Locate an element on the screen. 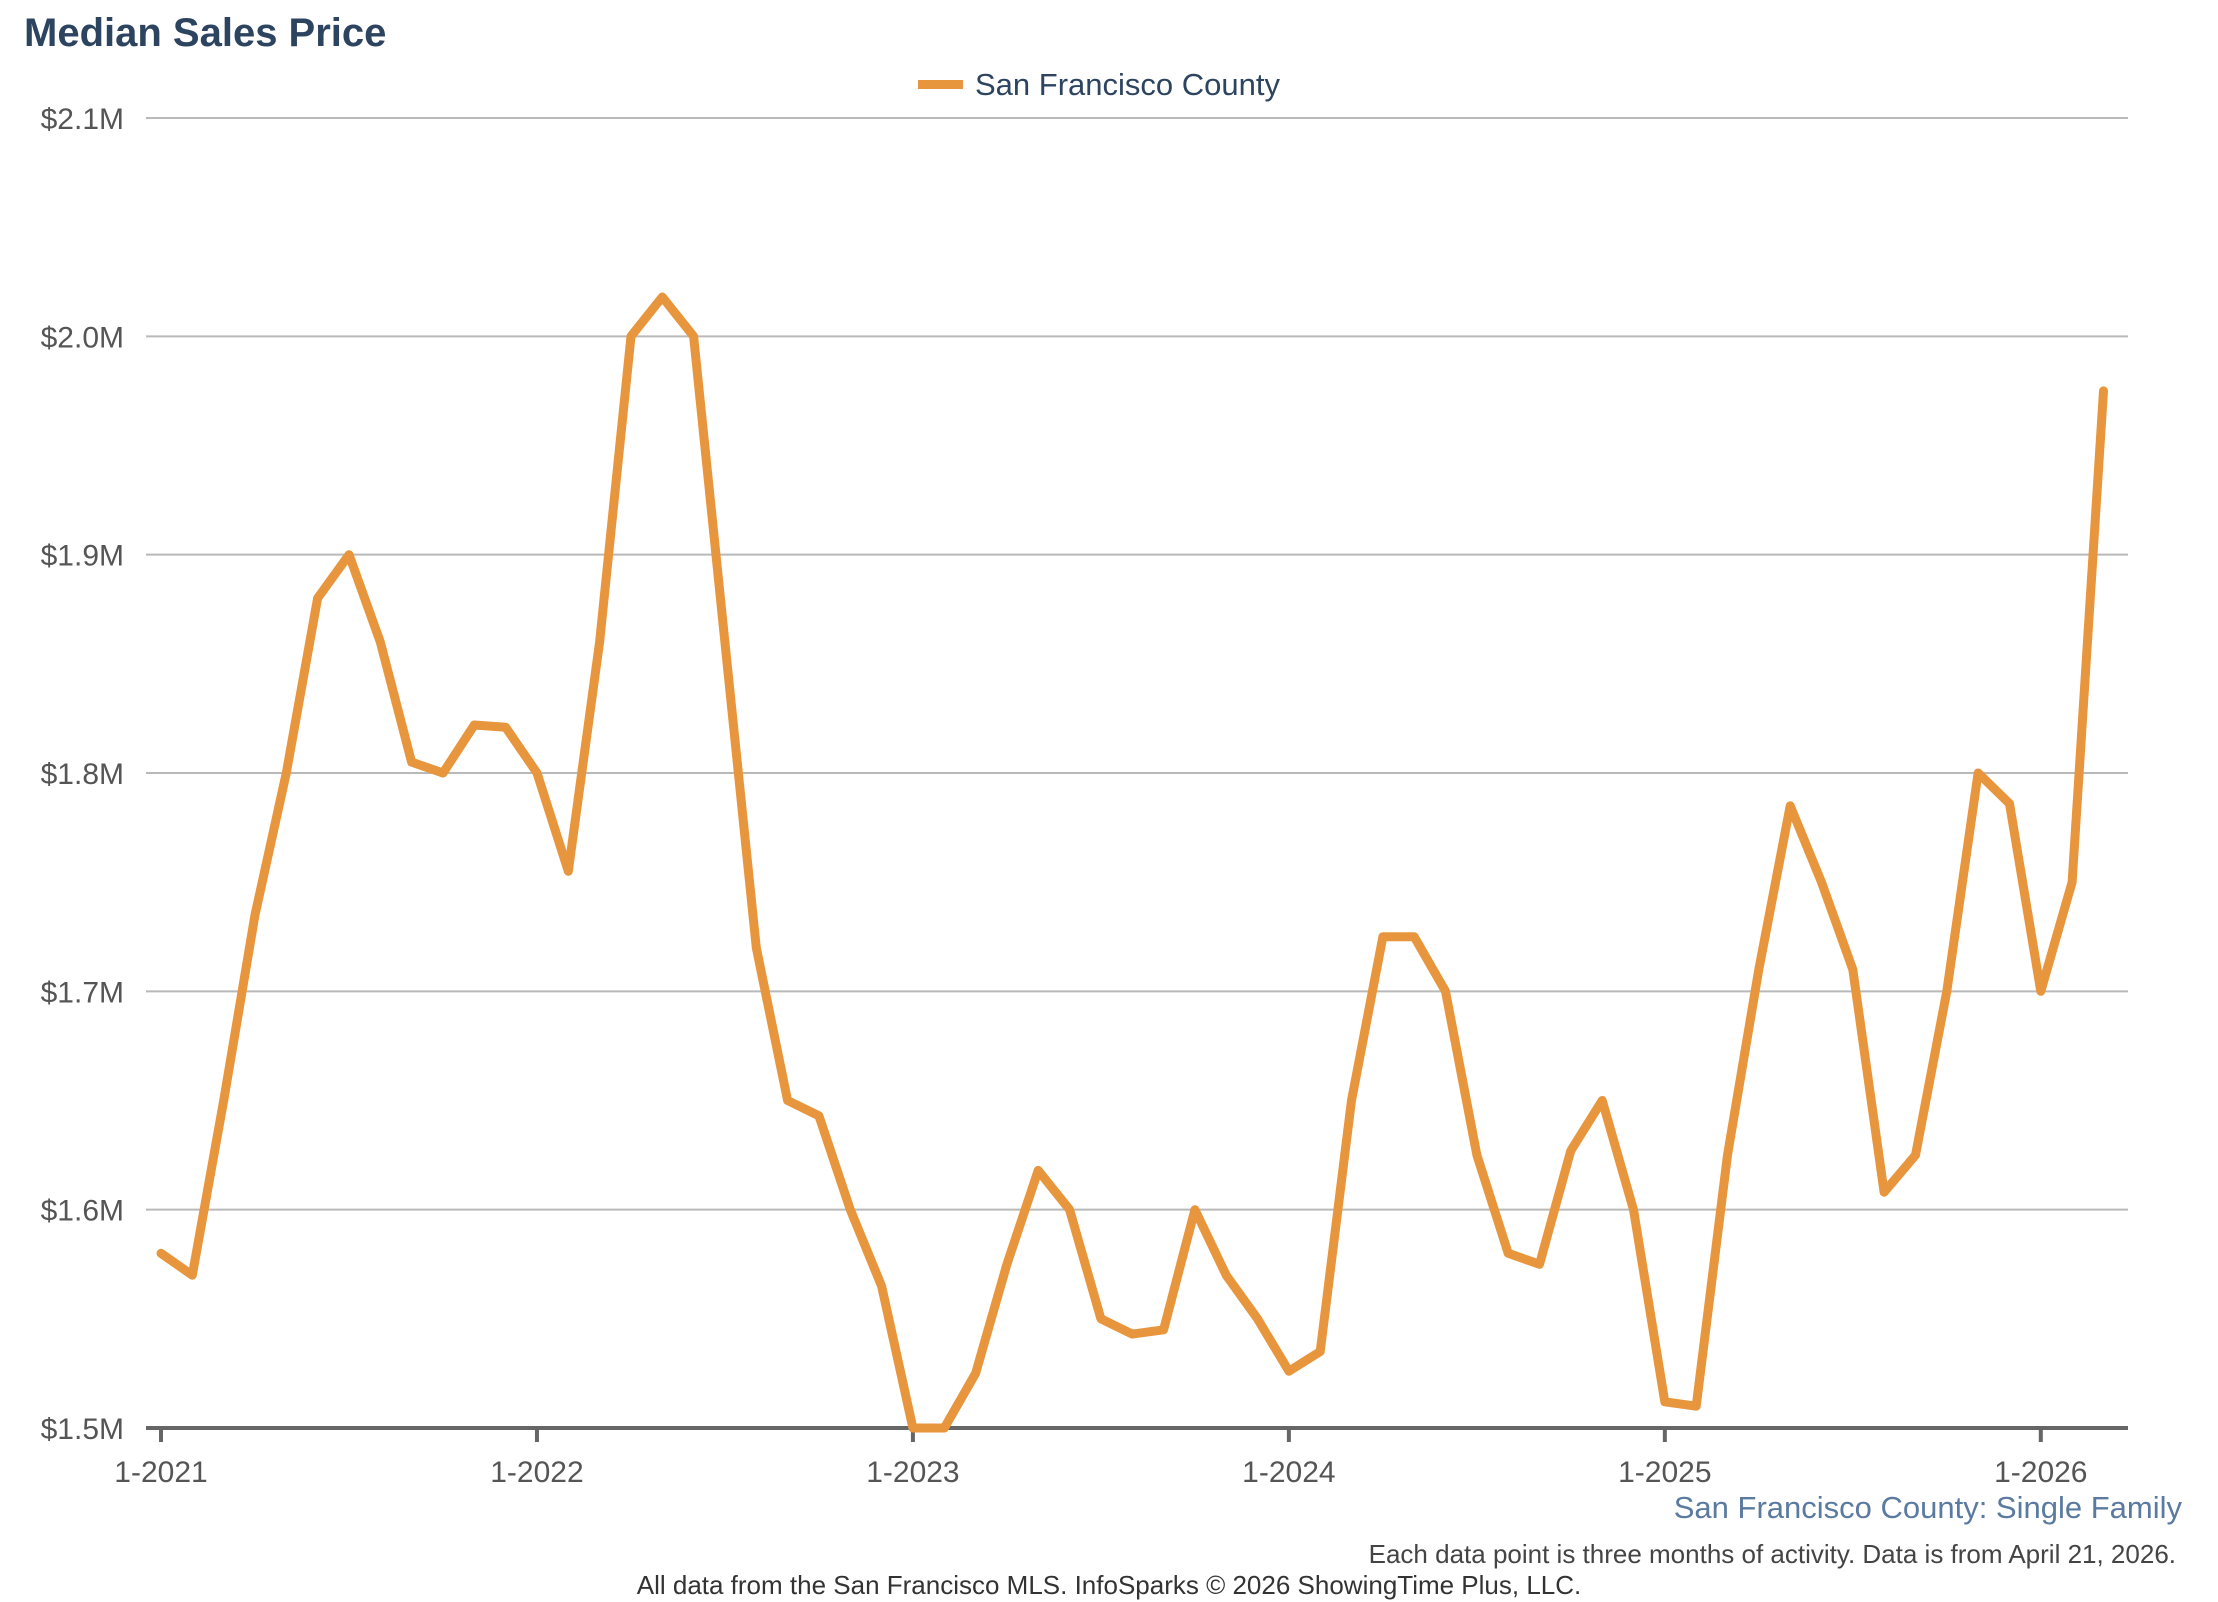 The width and height of the screenshot is (2218, 1602). x-tick-label: 1-2024 is located at coordinates (1288, 1472).